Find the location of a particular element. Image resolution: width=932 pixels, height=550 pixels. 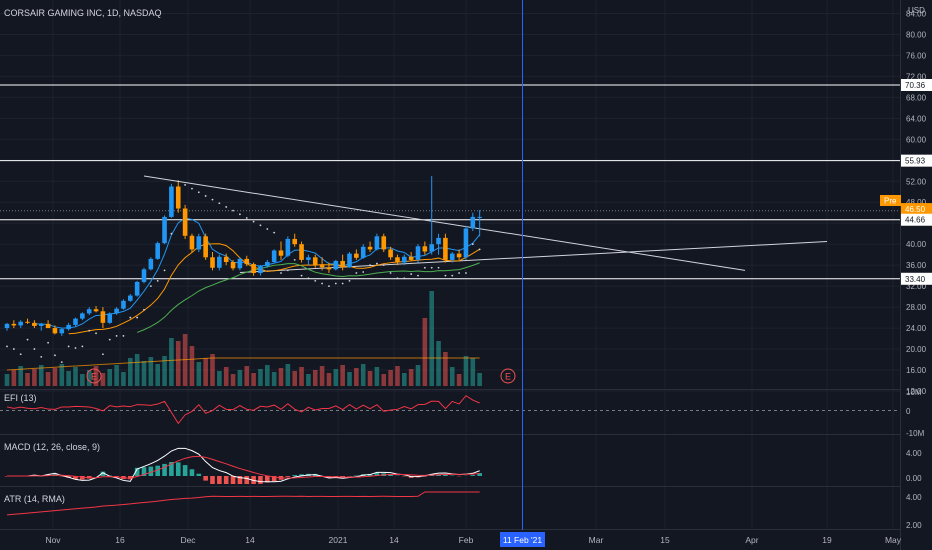

price-tick-label: 36.00 is located at coordinates (916, 265).